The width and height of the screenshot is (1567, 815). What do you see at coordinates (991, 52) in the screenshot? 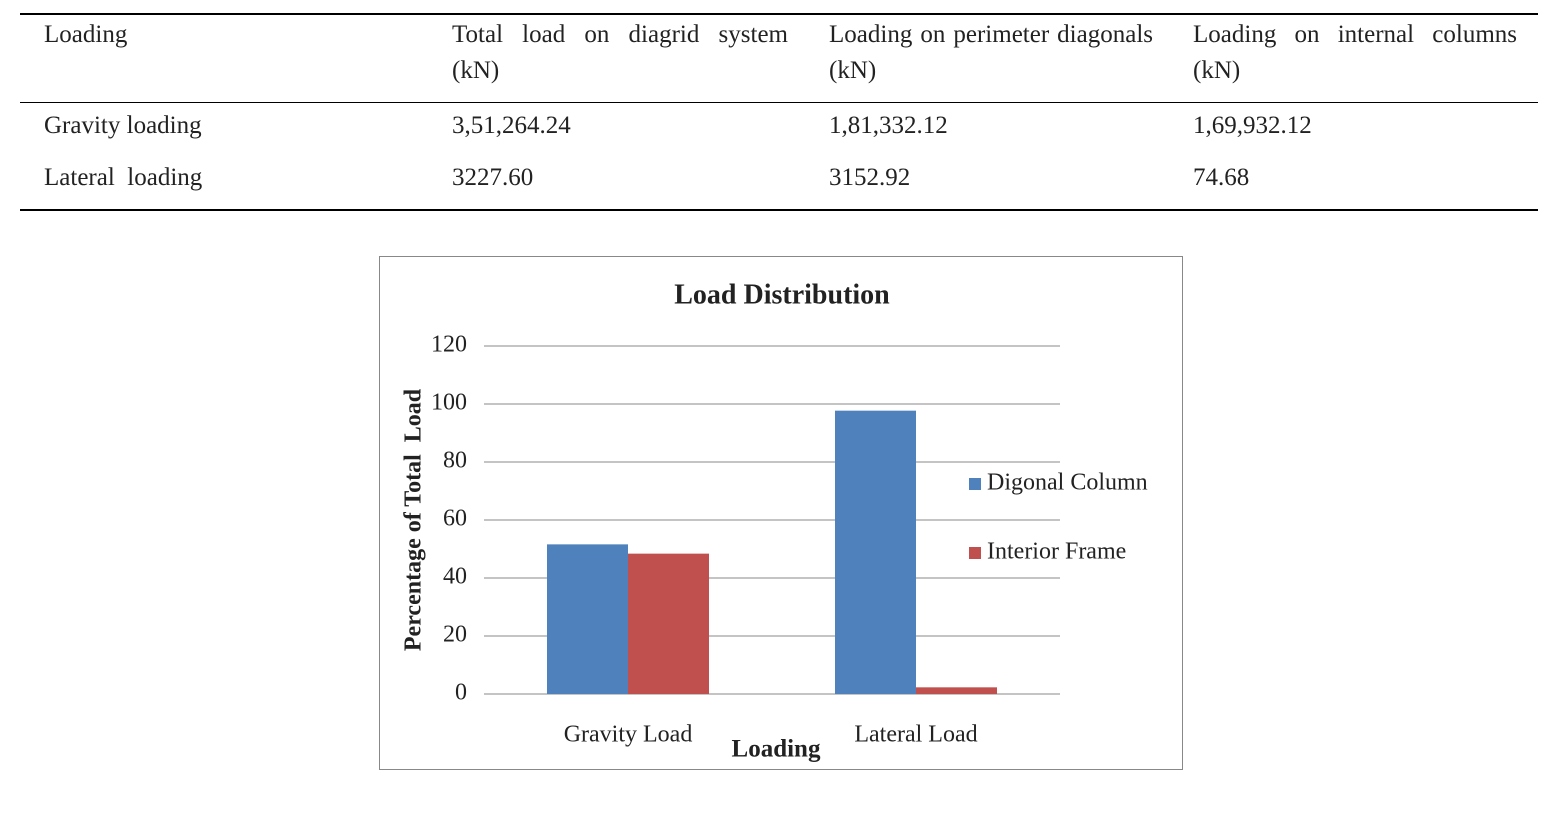
I see `header-cell: Loading on perimeter diagonals (kN)` at bounding box center [991, 52].